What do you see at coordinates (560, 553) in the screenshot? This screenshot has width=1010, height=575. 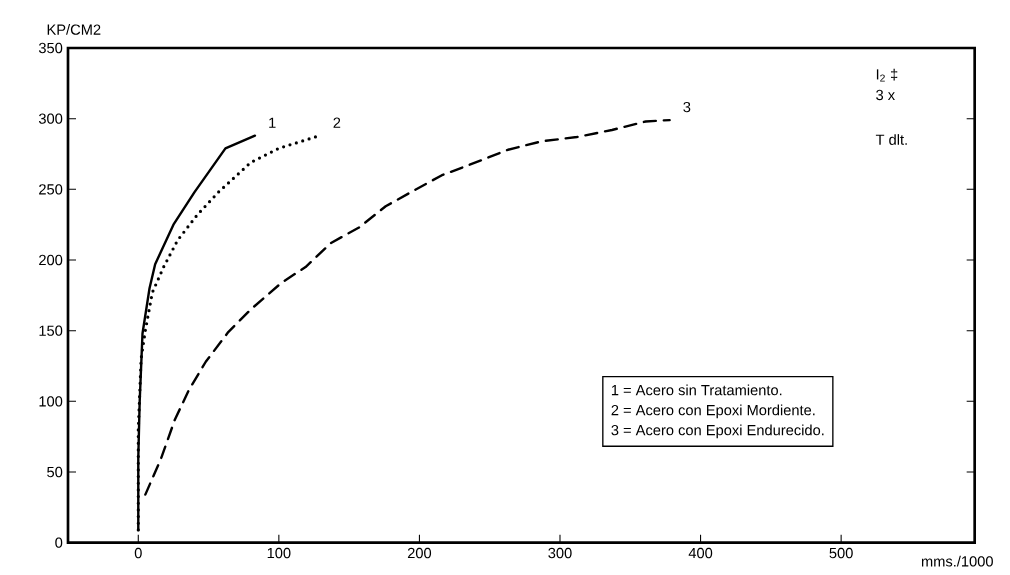 I see `x-tick-label: 300` at bounding box center [560, 553].